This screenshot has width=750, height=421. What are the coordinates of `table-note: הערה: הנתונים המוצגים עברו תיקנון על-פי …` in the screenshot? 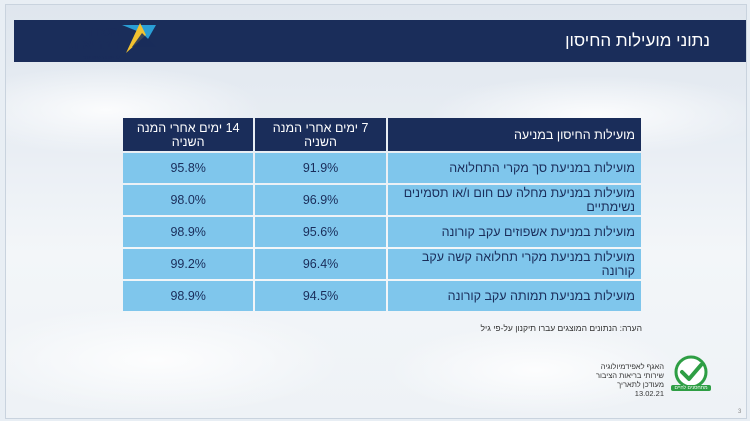 It's located at (561, 328).